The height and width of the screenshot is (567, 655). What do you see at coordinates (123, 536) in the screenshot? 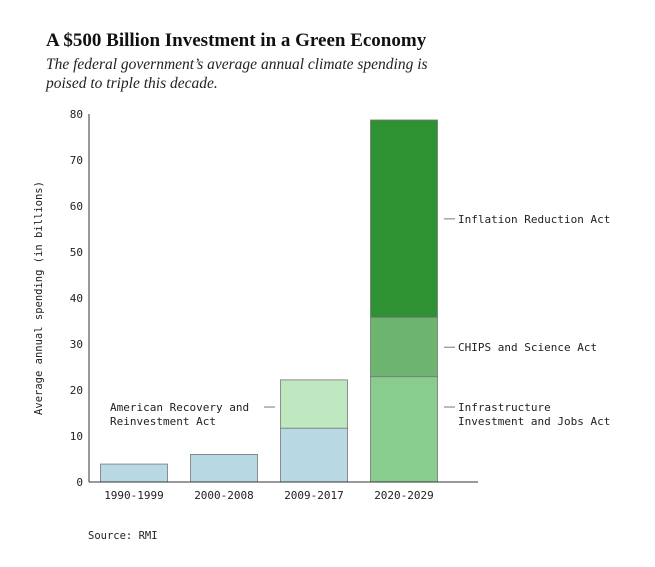
I see `source-note: Source: RMI` at bounding box center [123, 536].